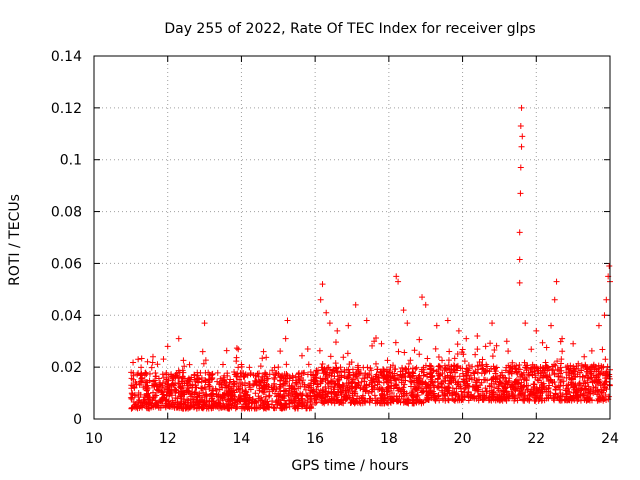  I want to click on y-tick-label: 0.14, so click(66, 57).